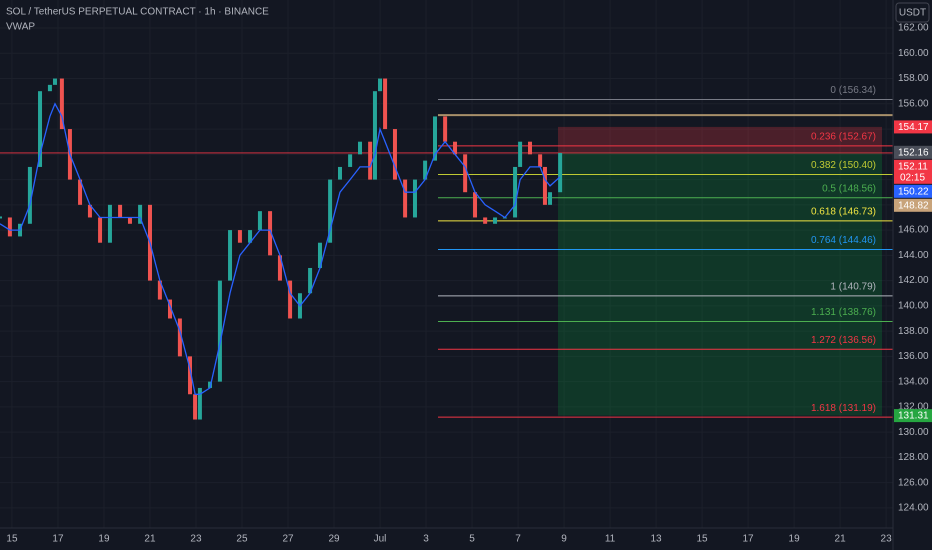 This screenshot has height=550, width=932. Describe the element at coordinates (913, 356) in the screenshot. I see `y-tick-label: 136.00` at that location.